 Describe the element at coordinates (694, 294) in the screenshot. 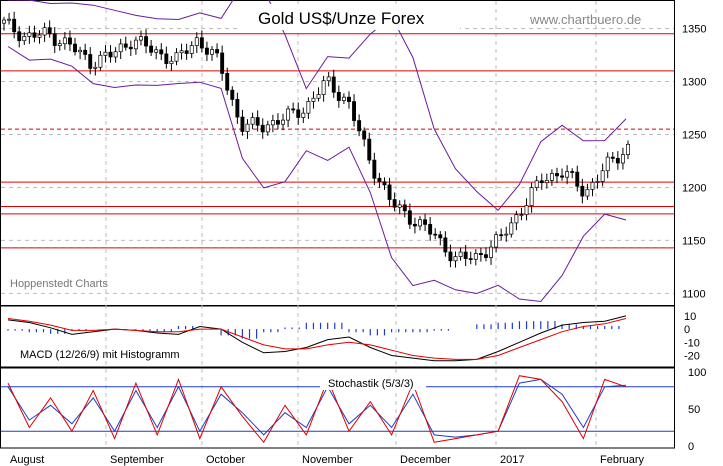

I see `y-tick-label: 1100` at that location.